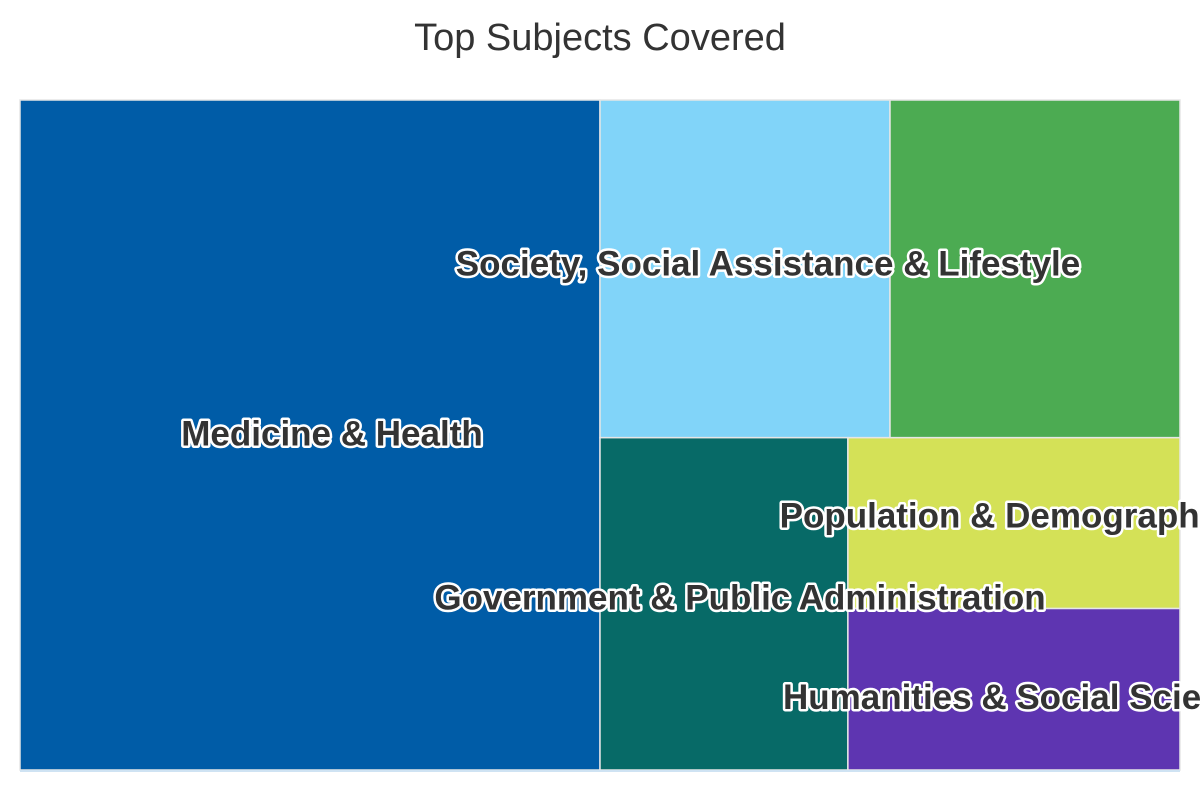 This screenshot has width=1200, height=800. What do you see at coordinates (331, 434) in the screenshot?
I see `label-medicine-health: Medicine & Health` at bounding box center [331, 434].